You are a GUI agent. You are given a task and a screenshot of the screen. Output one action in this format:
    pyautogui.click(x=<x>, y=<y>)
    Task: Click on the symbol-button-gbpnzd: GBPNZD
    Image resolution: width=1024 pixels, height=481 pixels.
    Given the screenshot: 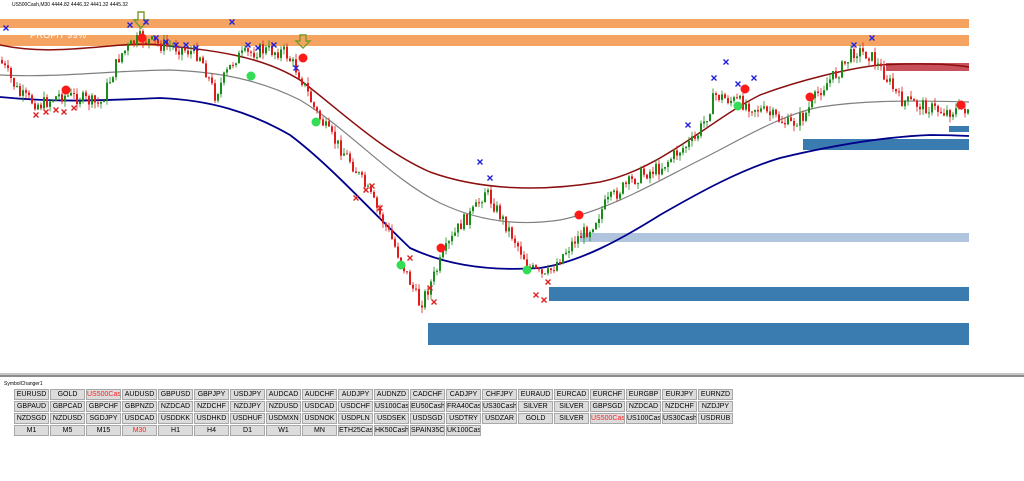 What is the action you would take?
    pyautogui.click(x=139, y=406)
    